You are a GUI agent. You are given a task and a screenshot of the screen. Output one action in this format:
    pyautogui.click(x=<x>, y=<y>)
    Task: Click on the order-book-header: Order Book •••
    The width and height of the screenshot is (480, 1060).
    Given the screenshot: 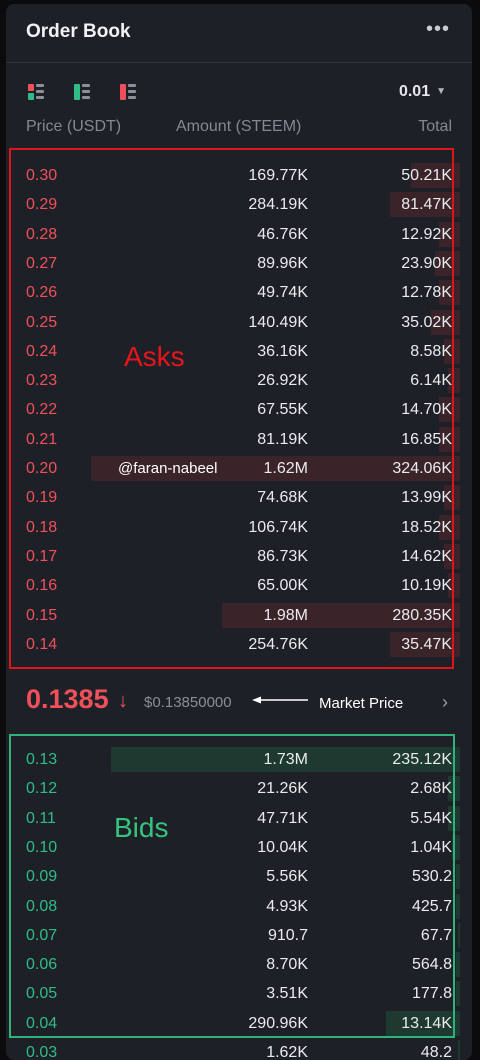 What is the action you would take?
    pyautogui.click(x=239, y=33)
    